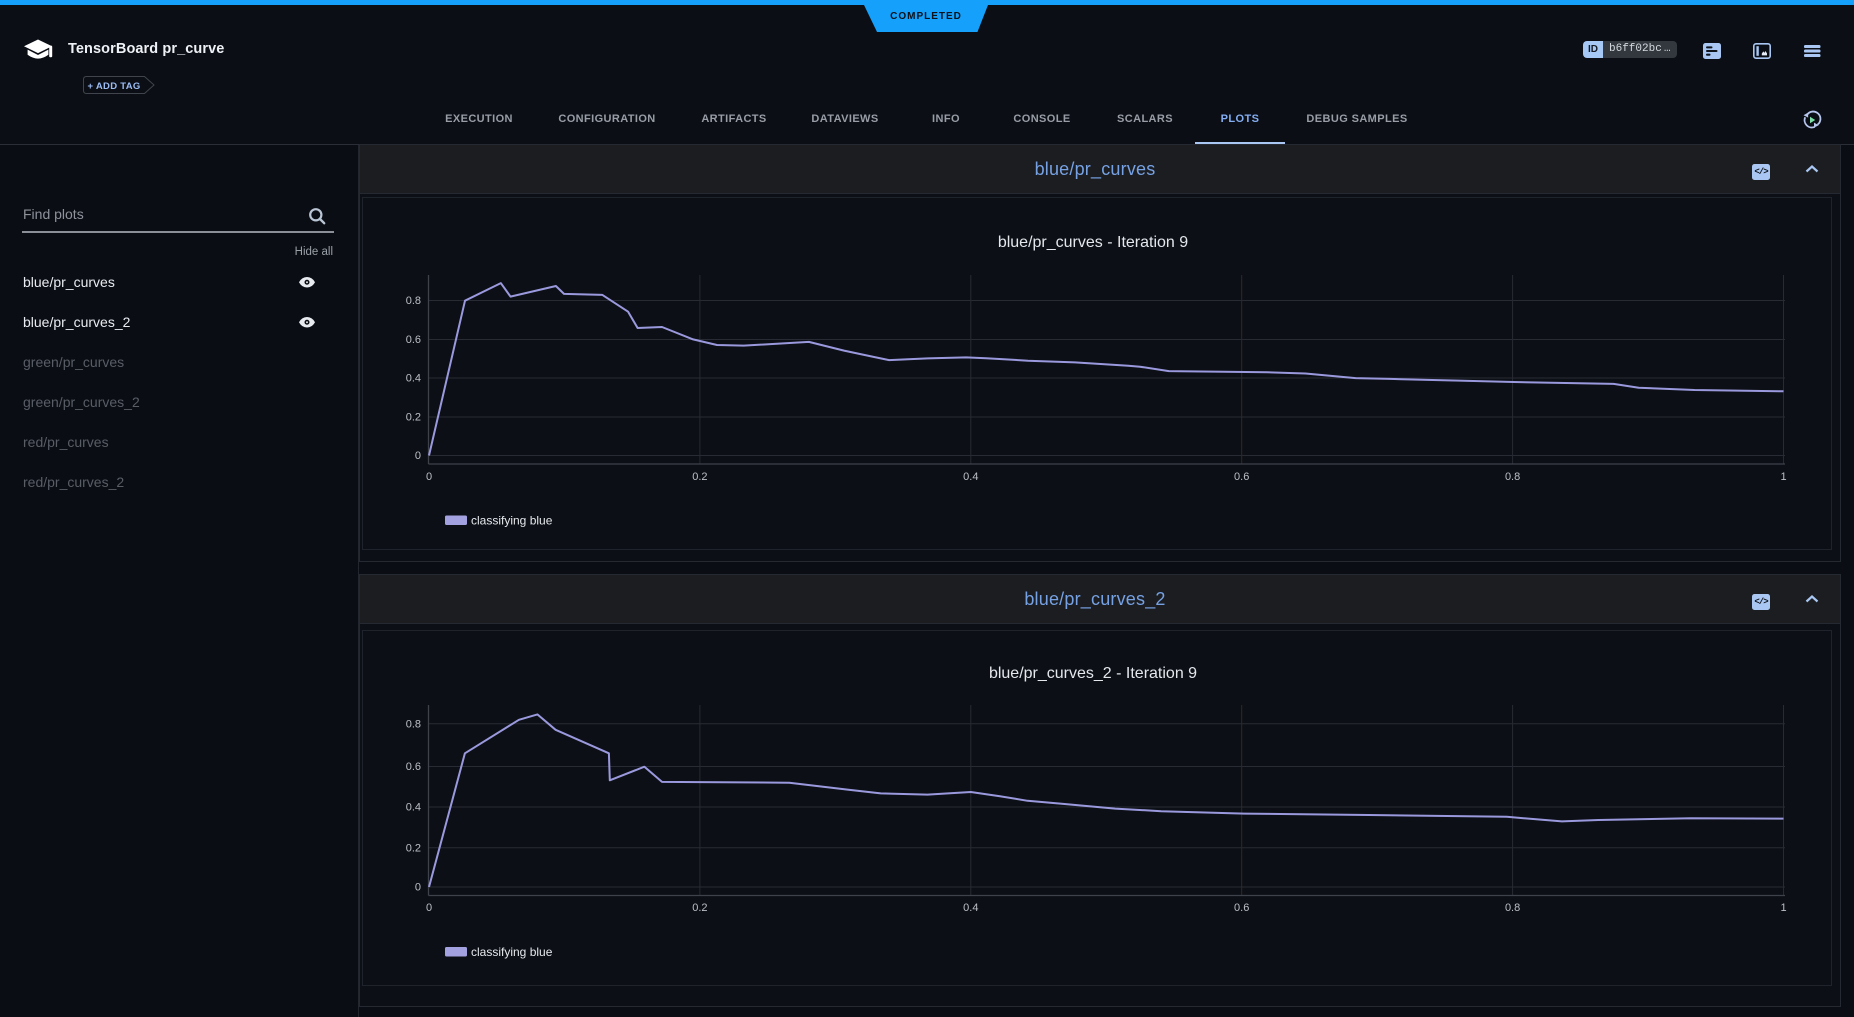 This screenshot has height=1017, width=1854. Describe the element at coordinates (113, 86) in the screenshot. I see `svg-text: + ADD TAG` at that location.